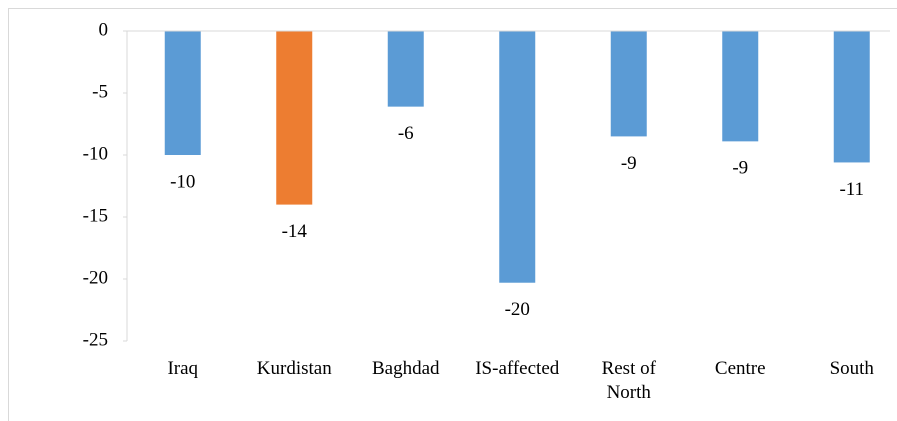 The height and width of the screenshot is (421, 897). I want to click on x-tick-label: Kurdistan, so click(294, 368).